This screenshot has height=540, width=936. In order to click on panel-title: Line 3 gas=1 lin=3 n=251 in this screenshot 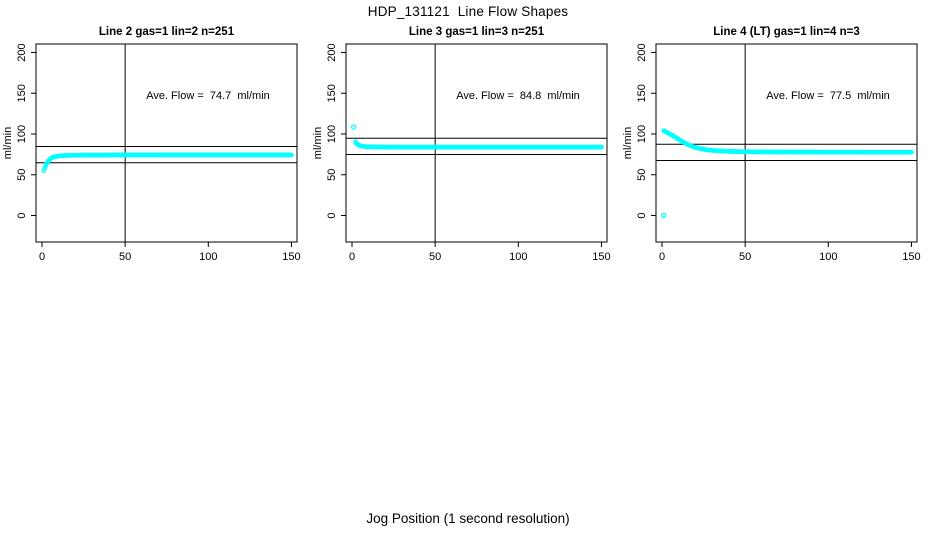, I will do `click(477, 32)`.